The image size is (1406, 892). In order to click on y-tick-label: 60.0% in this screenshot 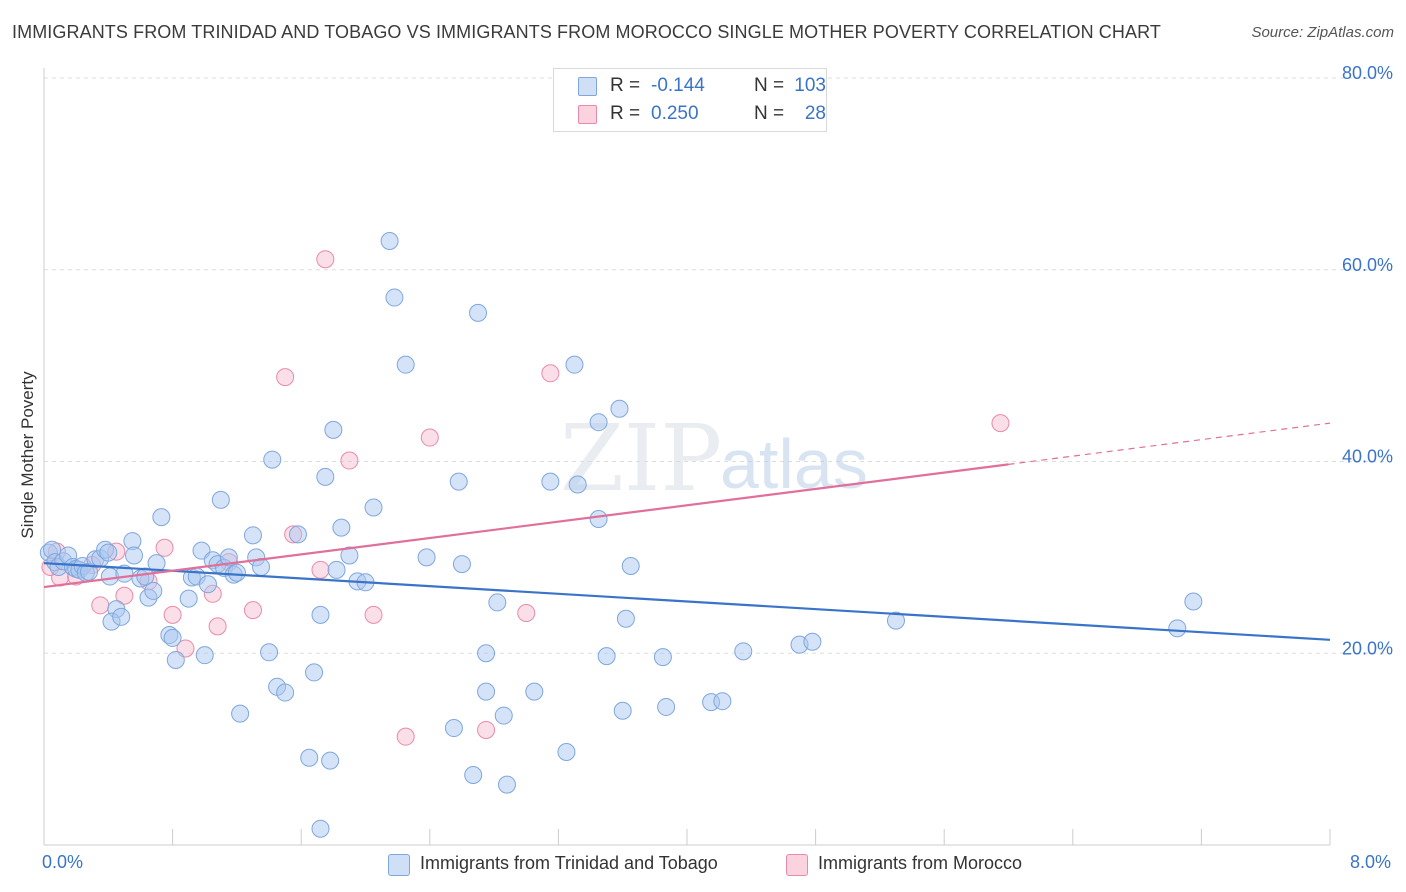, I will do `click(1367, 265)`.